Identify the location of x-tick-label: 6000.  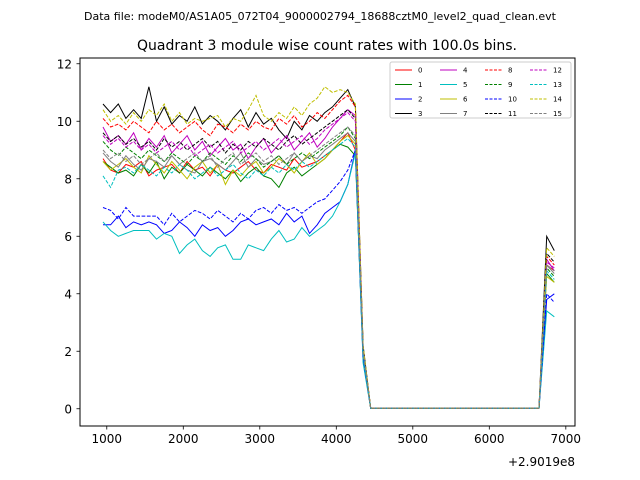
(489, 439).